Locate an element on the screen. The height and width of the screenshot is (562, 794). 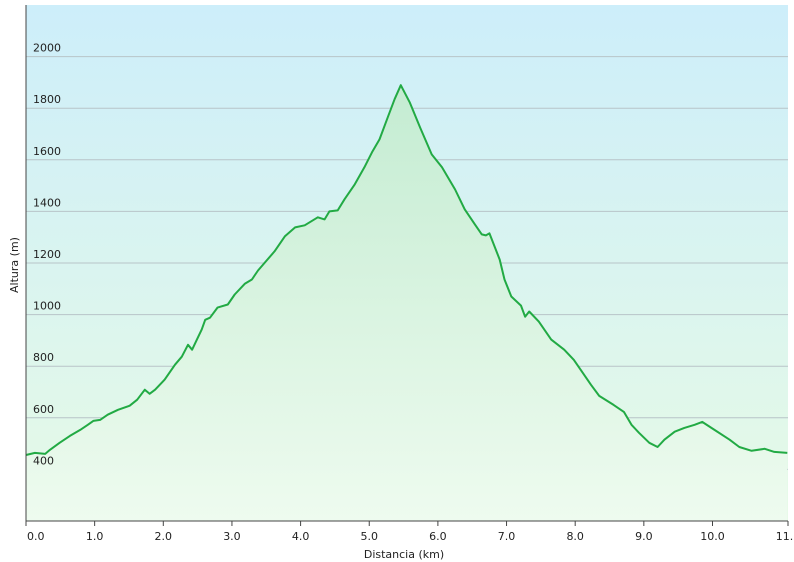
y-tick-label: 2000 is located at coordinates (47, 48).